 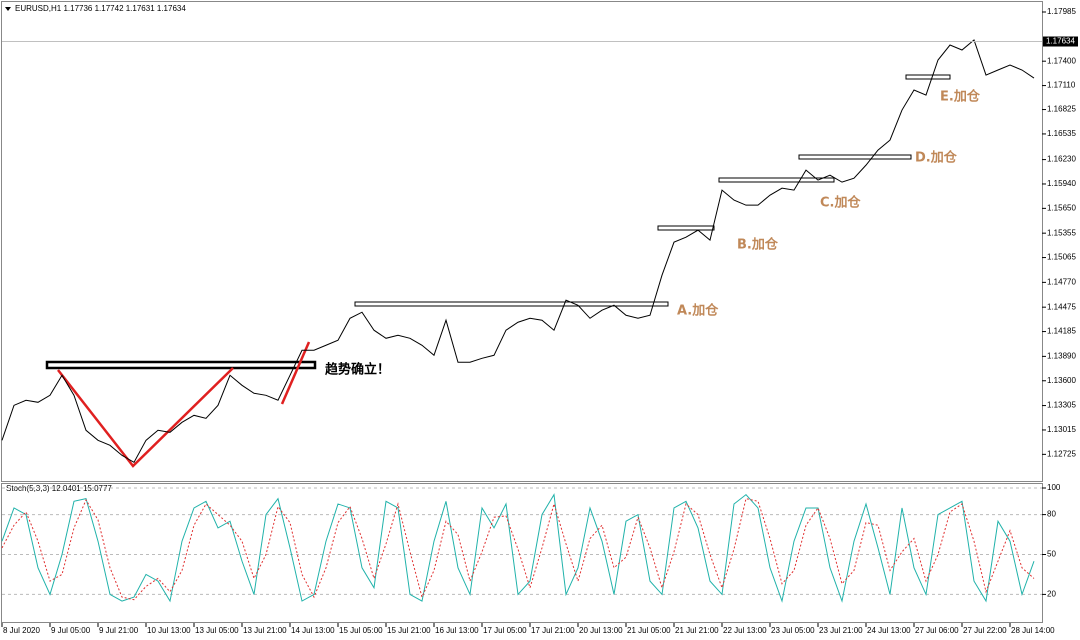 I want to click on y-tick-label: 1.15650, so click(x=1061, y=207).